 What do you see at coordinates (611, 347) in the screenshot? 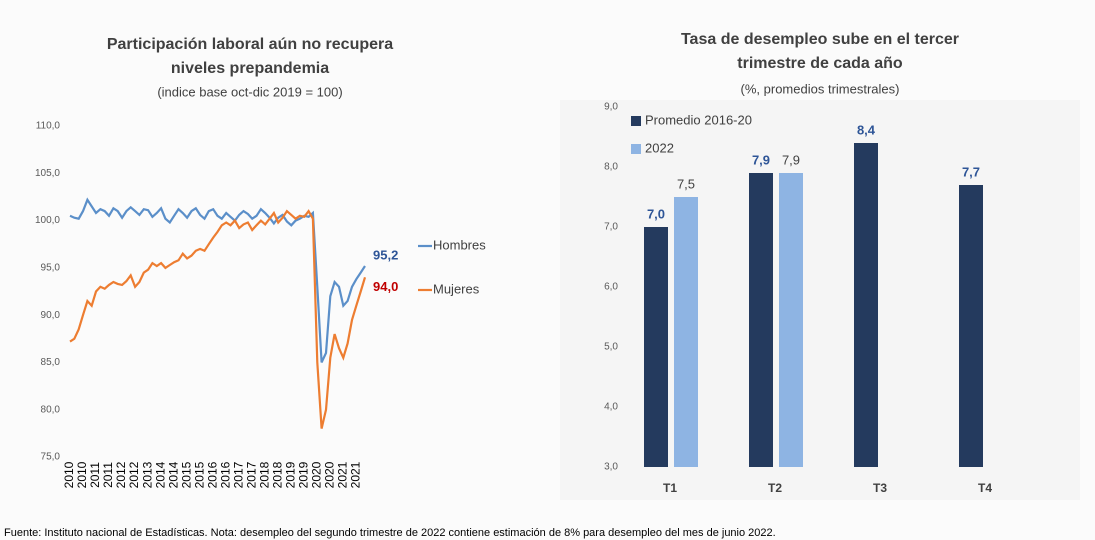
I see `y-tick-label: 5,0` at bounding box center [611, 347].